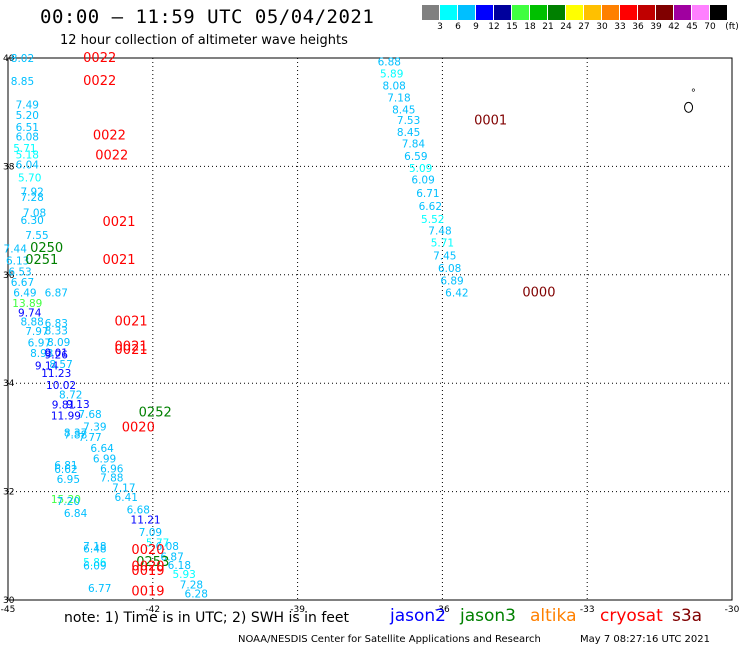 This screenshot has height=650, width=740. Describe the element at coordinates (631, 616) in the screenshot. I see `satellite-legend-cryosat: cryosat` at that location.